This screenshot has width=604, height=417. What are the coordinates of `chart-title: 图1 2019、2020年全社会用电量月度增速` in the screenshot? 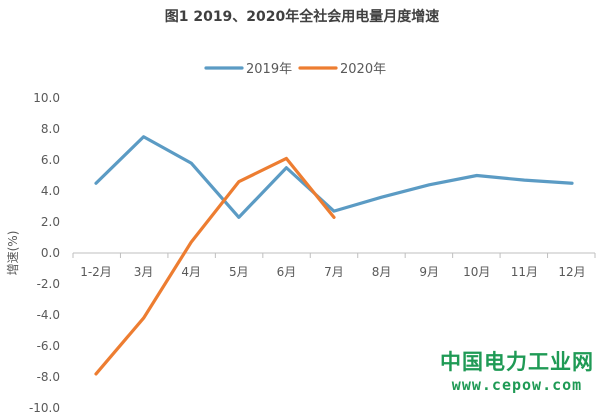 It's located at (302, 17).